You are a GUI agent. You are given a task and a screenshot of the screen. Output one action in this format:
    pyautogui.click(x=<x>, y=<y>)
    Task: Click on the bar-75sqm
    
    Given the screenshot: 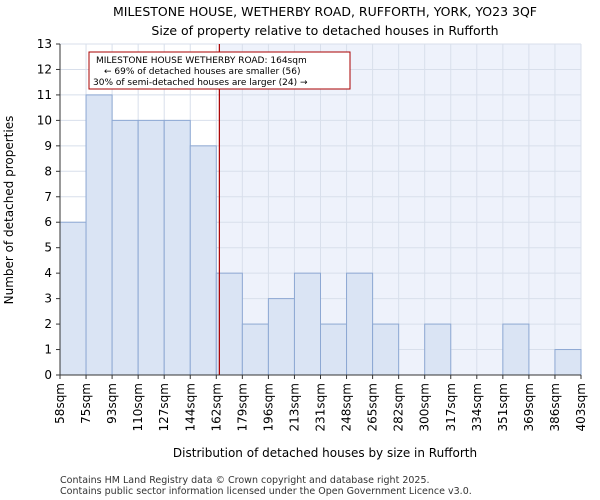 What is the action you would take?
    pyautogui.click(x=99, y=235)
    